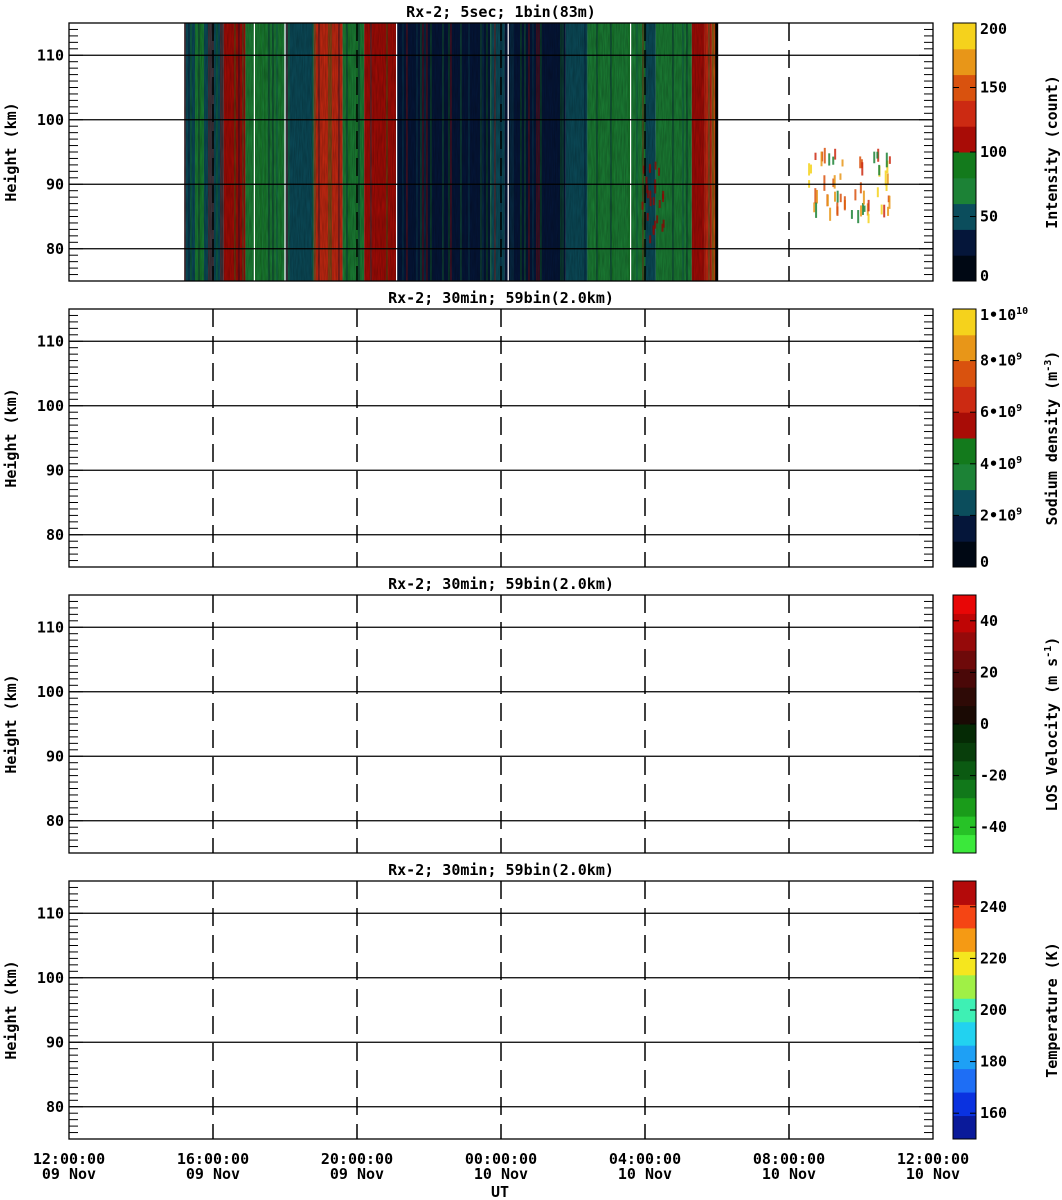  Describe the element at coordinates (993, 827) in the screenshot. I see `colorbar-tick-label: -40` at that location.